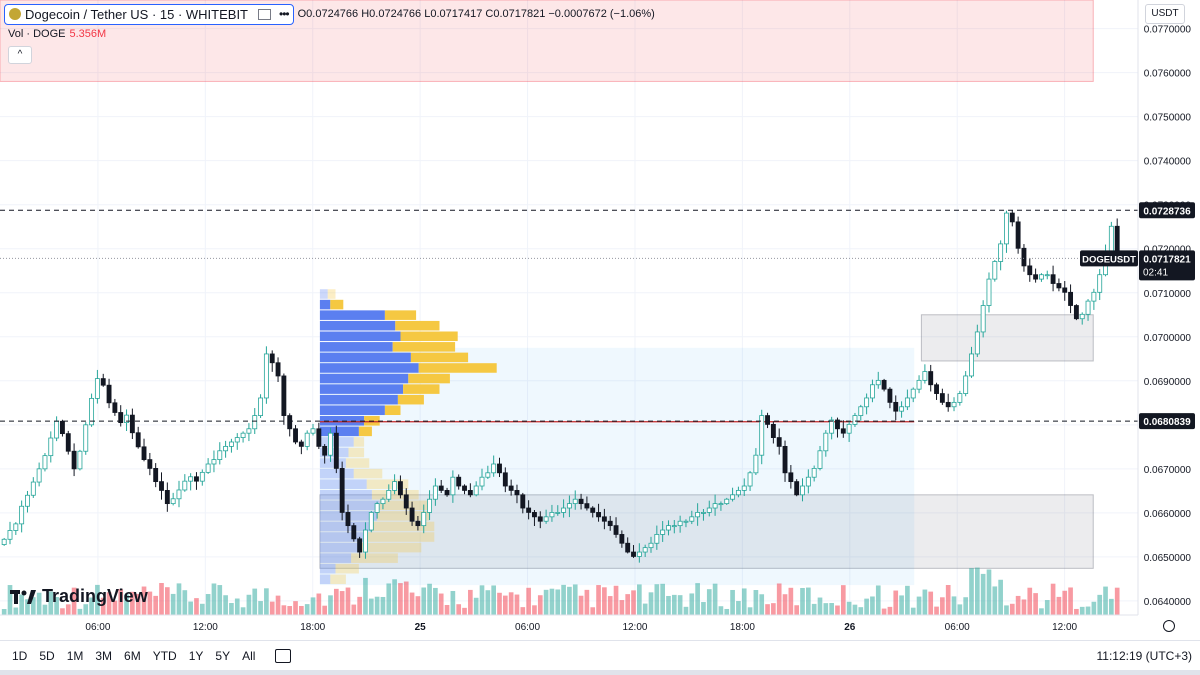  What do you see at coordinates (1064, 627) in the screenshot?
I see `x-tick-label: 12:00` at bounding box center [1064, 627].